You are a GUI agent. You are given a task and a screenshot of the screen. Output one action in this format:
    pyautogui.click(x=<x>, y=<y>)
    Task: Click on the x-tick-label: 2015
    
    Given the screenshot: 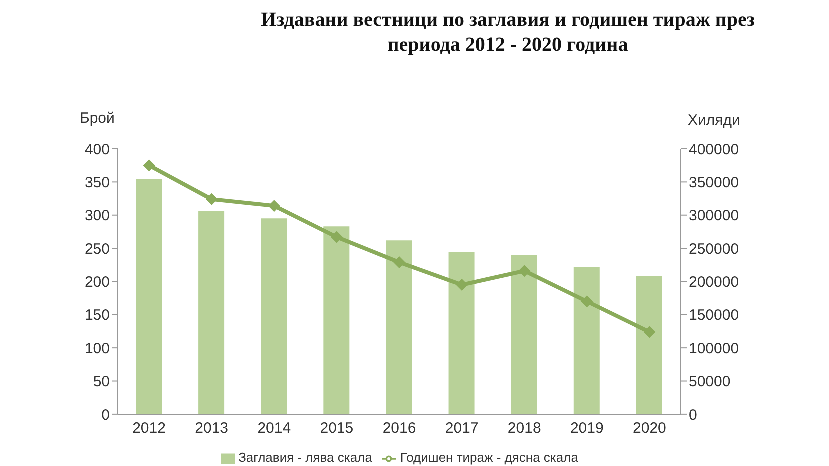 What is the action you would take?
    pyautogui.click(x=337, y=429)
    